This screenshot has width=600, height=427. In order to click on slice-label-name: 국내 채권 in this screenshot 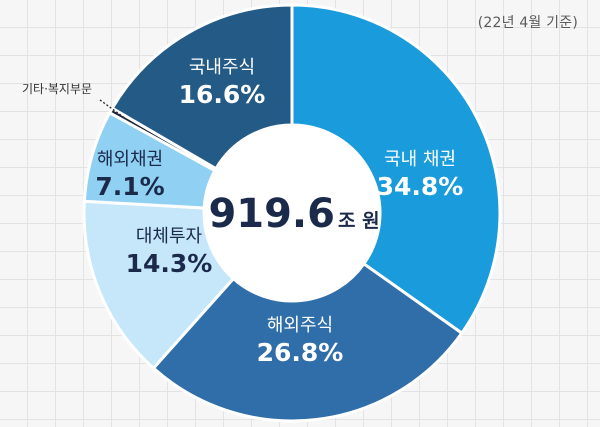, I will do `click(420, 159)`.